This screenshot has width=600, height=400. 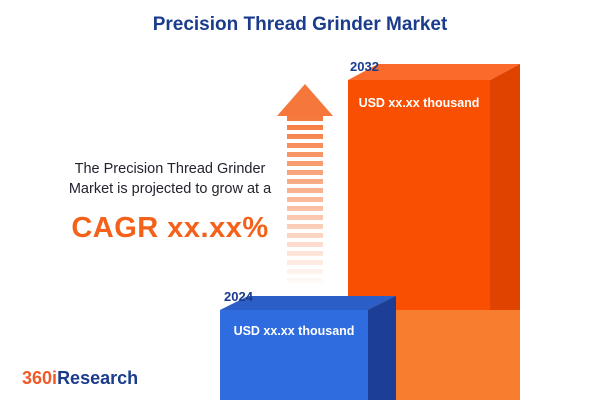 What do you see at coordinates (37, 378) in the screenshot?
I see `logo-part-360: 360` at bounding box center [37, 378].